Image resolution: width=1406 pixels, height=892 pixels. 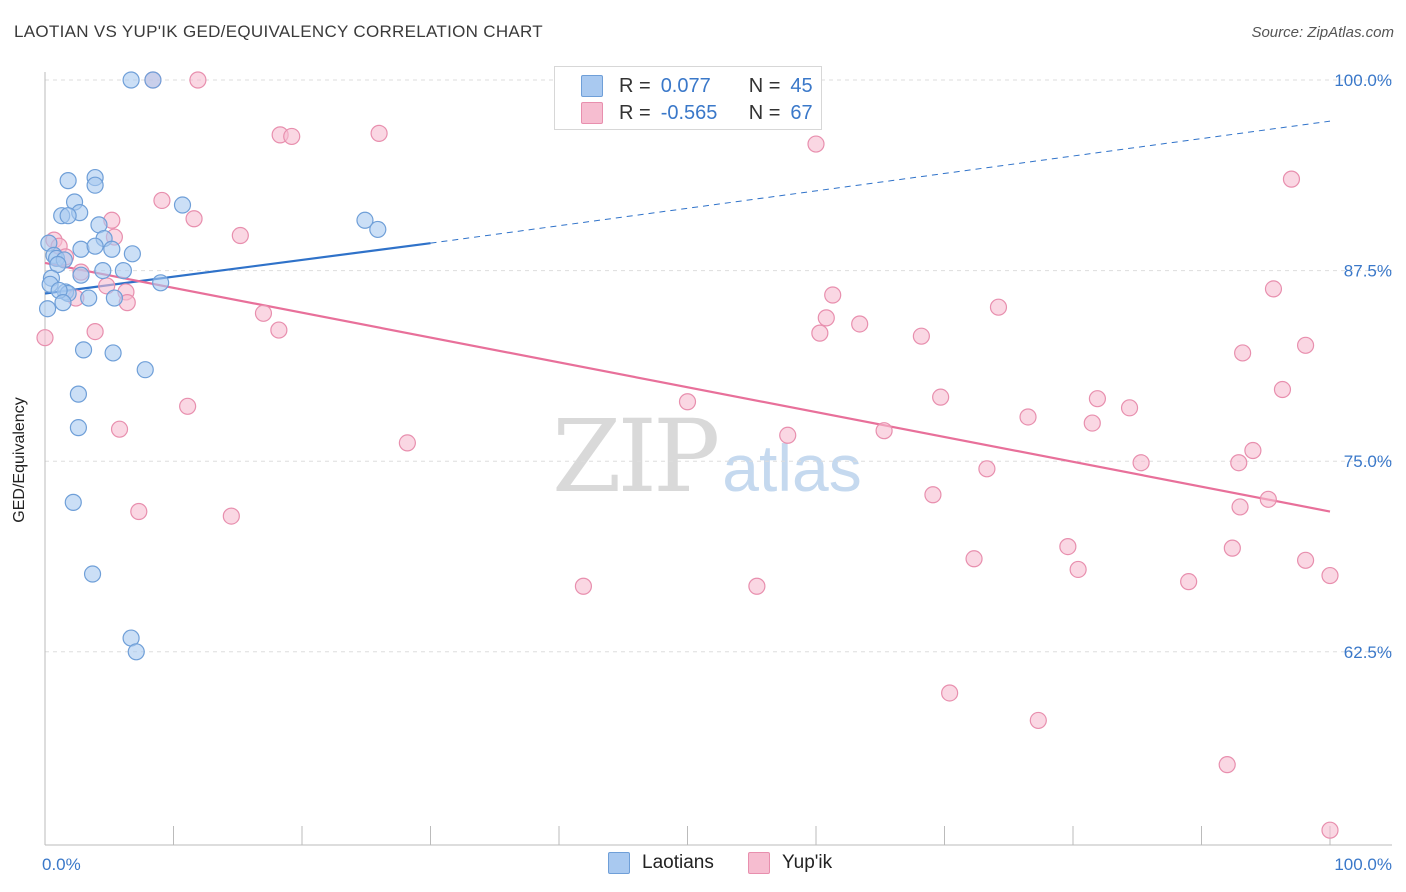 I want to click on r-value: 0.077, so click(x=685, y=85).